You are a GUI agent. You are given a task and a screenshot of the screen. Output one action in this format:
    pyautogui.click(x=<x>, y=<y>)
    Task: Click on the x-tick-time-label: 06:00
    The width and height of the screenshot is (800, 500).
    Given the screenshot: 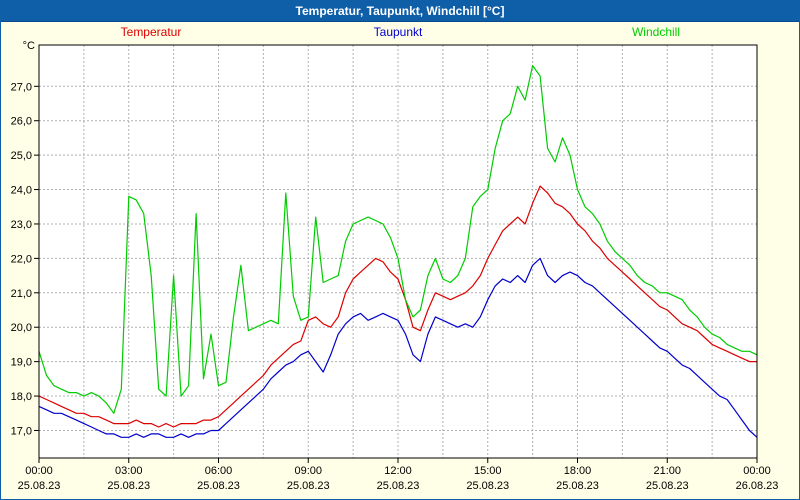 What is the action you would take?
    pyautogui.click(x=219, y=471)
    